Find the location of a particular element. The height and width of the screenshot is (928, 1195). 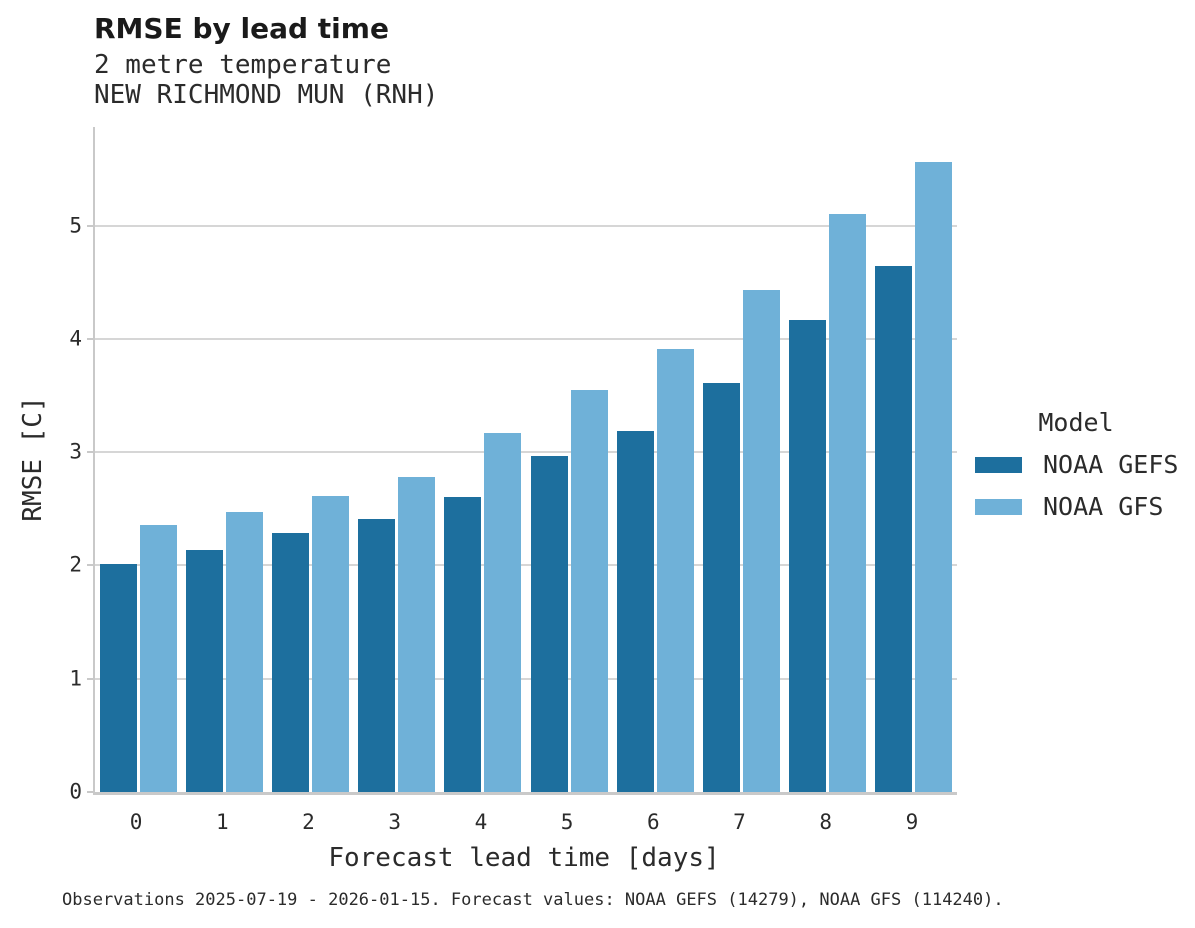

x-tick-label-7: 7 is located at coordinates (739, 822).